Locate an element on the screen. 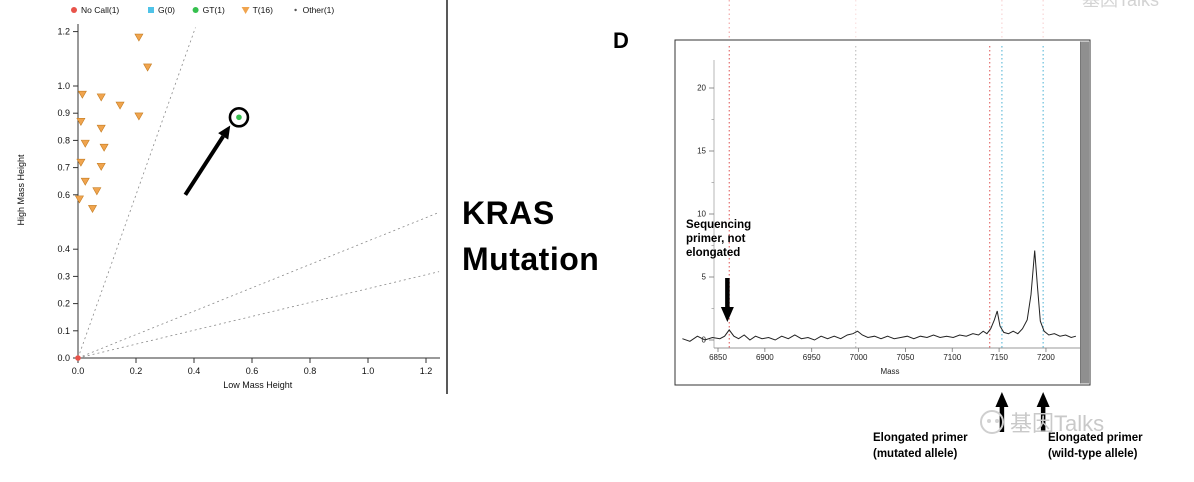 Image resolution: width=1194 pixels, height=482 pixels. down-arrow-head is located at coordinates (727, 314).